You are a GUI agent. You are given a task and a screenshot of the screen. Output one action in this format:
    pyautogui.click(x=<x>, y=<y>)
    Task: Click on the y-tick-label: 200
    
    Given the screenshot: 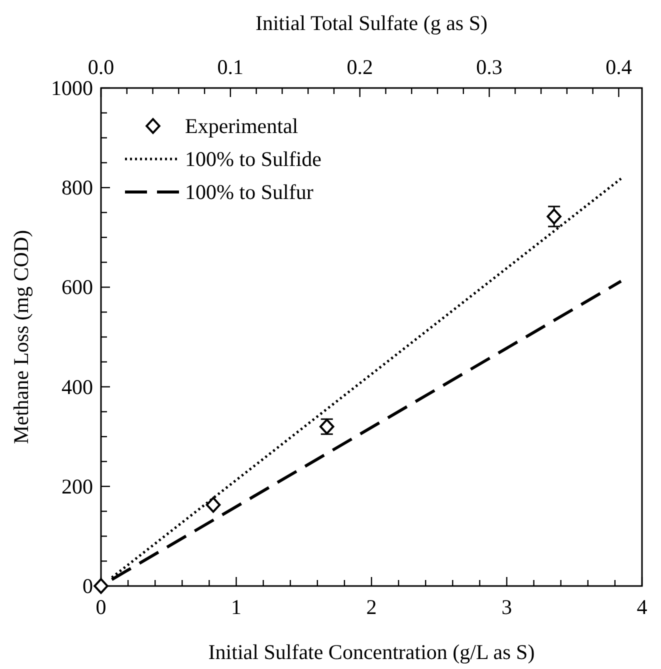 What is the action you would take?
    pyautogui.click(x=77, y=486)
    